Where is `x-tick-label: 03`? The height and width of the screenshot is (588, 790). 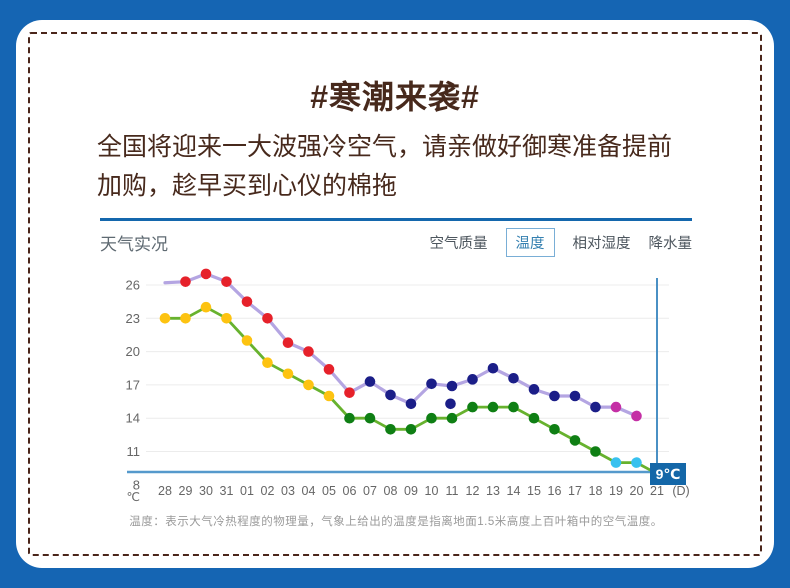 x-tick-label: 03 is located at coordinates (288, 491).